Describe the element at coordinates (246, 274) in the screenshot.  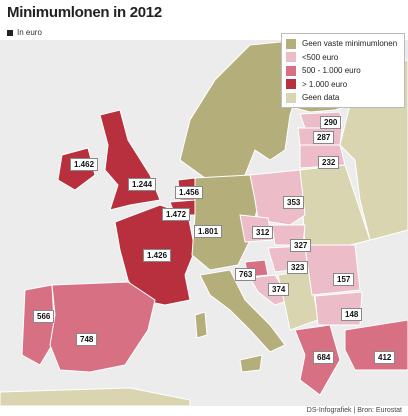
I see `value-label-slovenia: 763` at that location.